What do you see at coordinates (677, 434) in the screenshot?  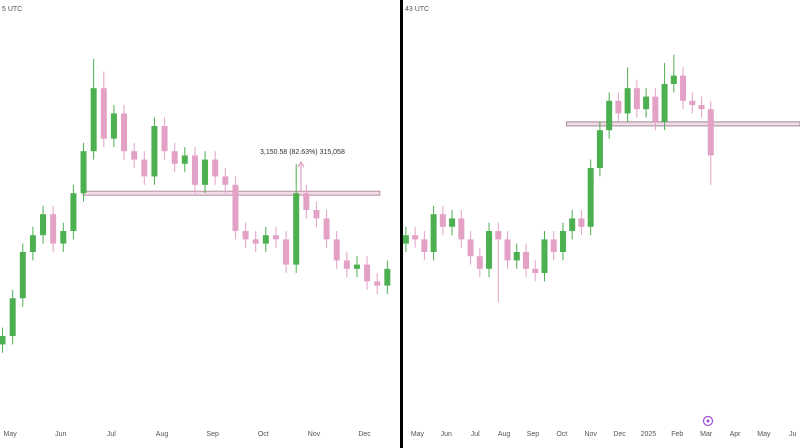 I see `x-tick-label: Feb` at bounding box center [677, 434].